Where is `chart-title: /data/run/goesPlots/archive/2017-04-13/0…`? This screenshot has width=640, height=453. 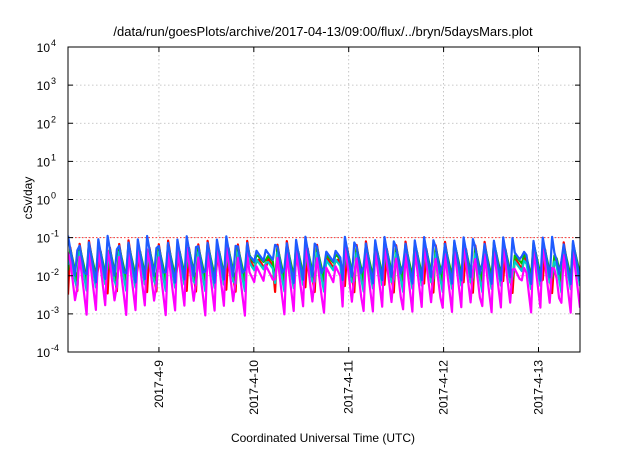 chart-title: /data/run/goesPlots/archive/2017-04-13/0… is located at coordinates (323, 31).